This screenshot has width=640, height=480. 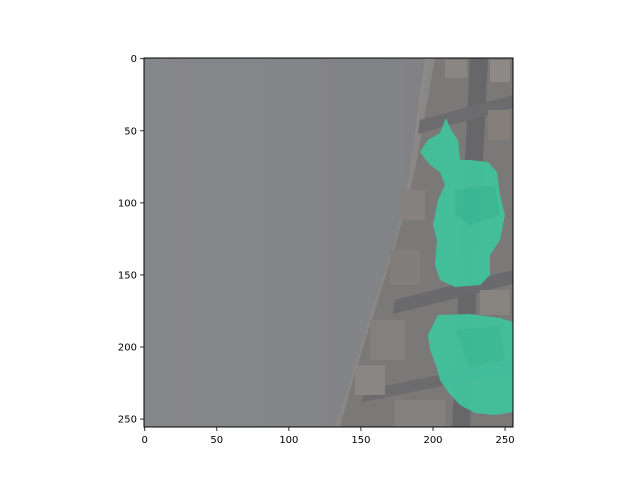 What do you see at coordinates (145, 440) in the screenshot?
I see `x-tick-label: 0` at bounding box center [145, 440].